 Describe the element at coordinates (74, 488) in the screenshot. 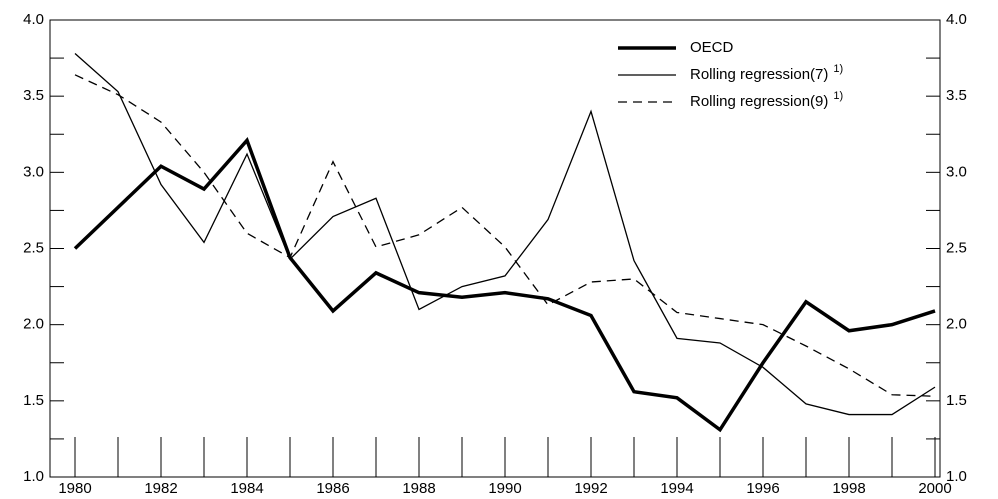

I see `x-tick-label: 1980` at that location.